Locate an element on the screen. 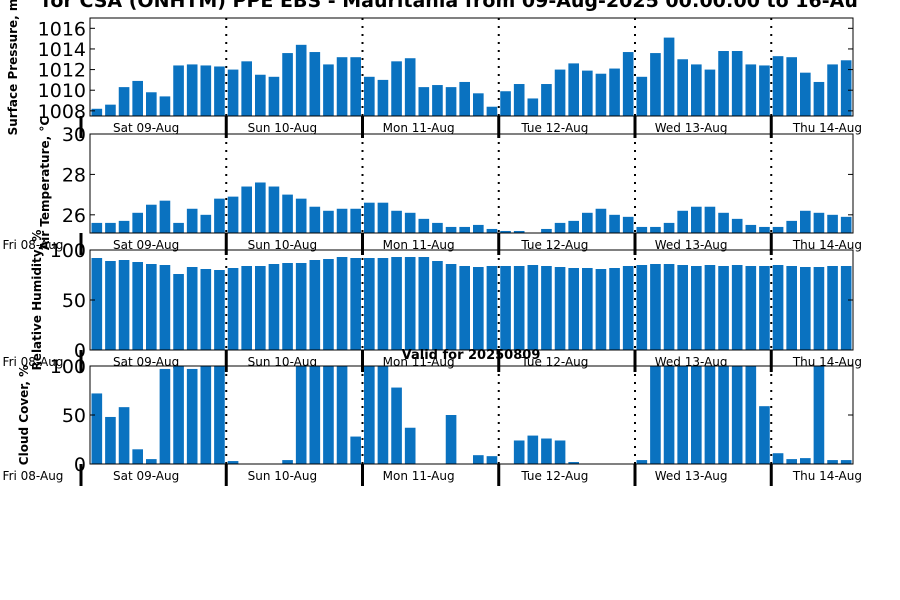 This screenshot has height=600, width=900. x-tick-label: Fri 08-Aug is located at coordinates (33, 245).